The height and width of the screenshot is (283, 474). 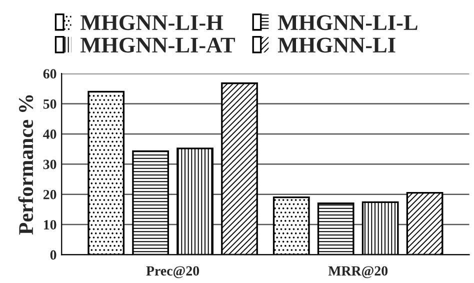 I want to click on legend-label: MHGNN-LI-H, so click(x=151, y=22).